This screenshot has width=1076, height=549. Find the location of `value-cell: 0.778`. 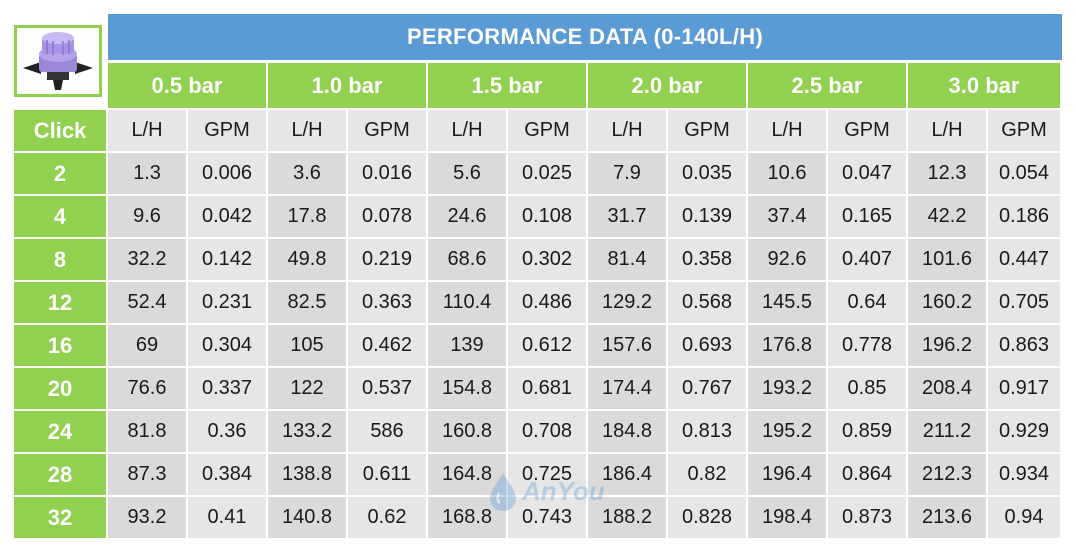

value-cell: 0.778 is located at coordinates (867, 345).